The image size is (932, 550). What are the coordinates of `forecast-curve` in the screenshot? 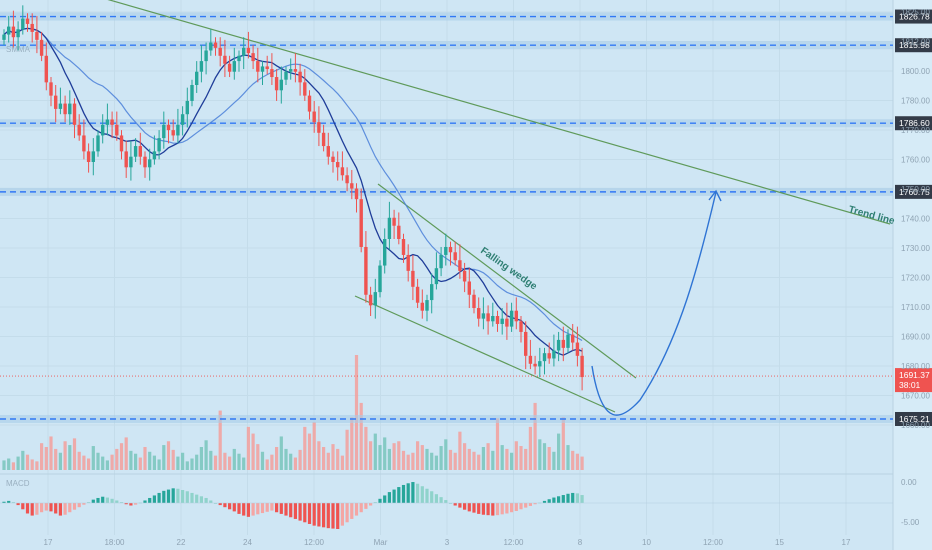 It's located at (654, 303).